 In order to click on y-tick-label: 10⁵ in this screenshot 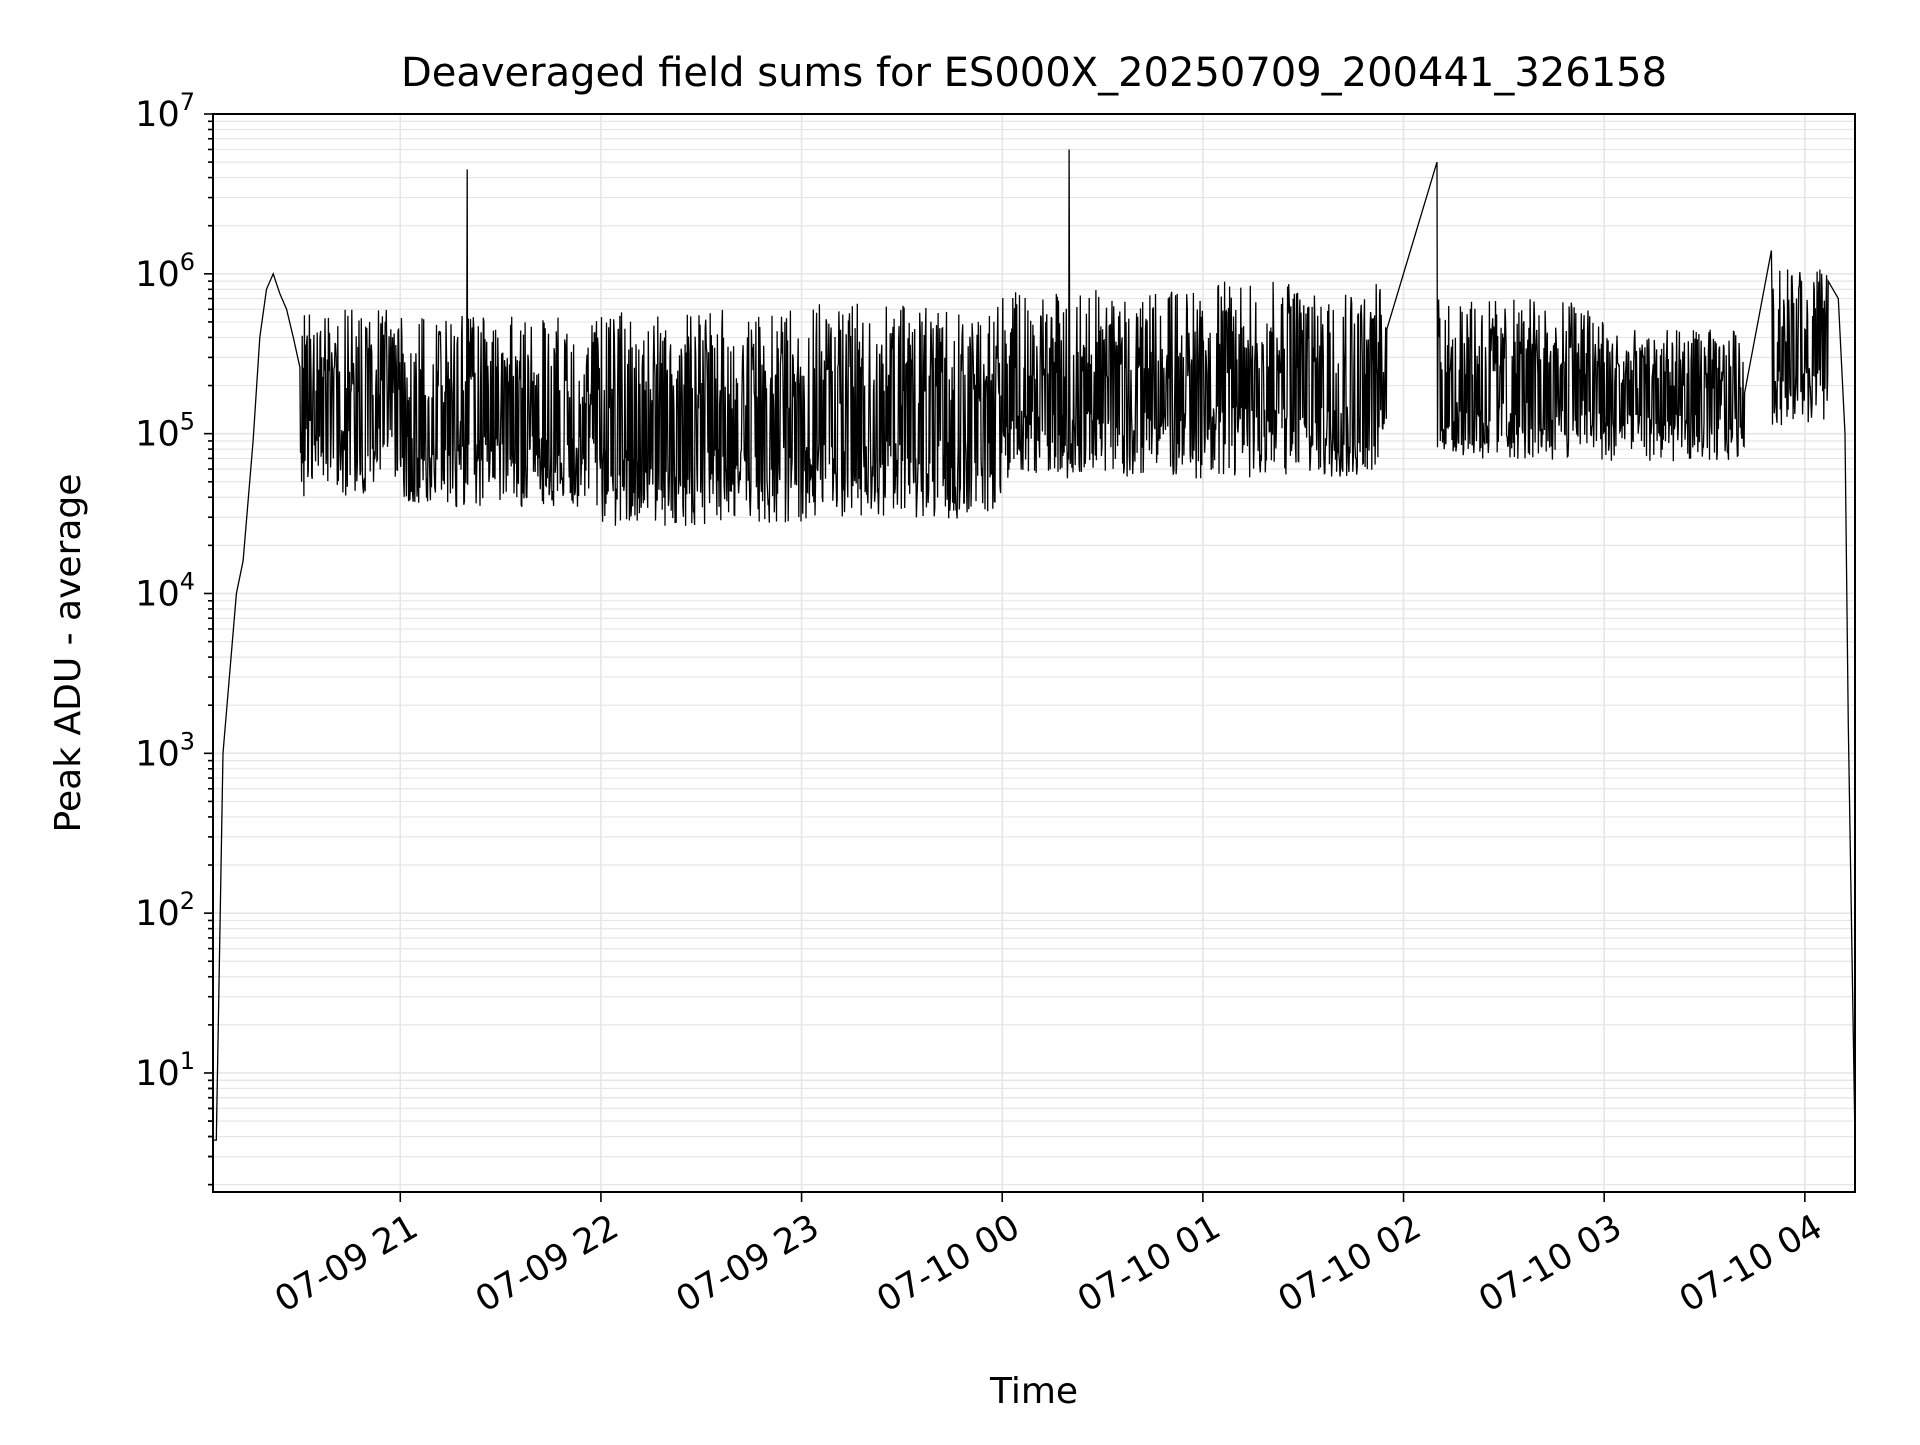, I will do `click(165, 431)`.